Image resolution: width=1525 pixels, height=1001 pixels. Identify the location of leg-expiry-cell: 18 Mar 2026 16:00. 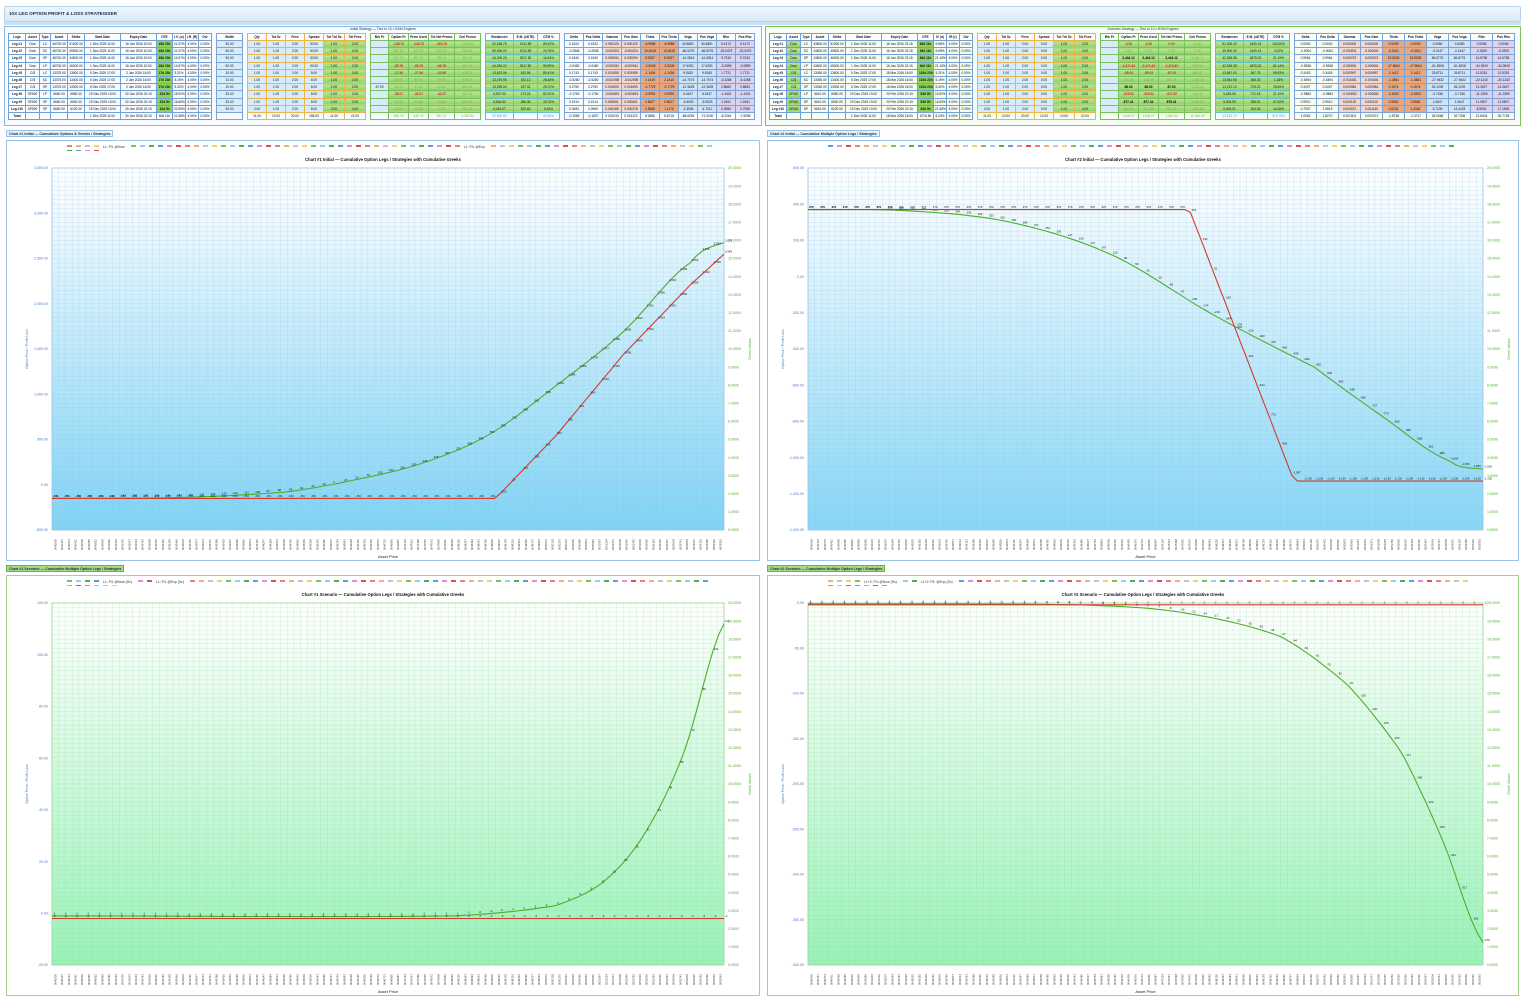
(899, 87).